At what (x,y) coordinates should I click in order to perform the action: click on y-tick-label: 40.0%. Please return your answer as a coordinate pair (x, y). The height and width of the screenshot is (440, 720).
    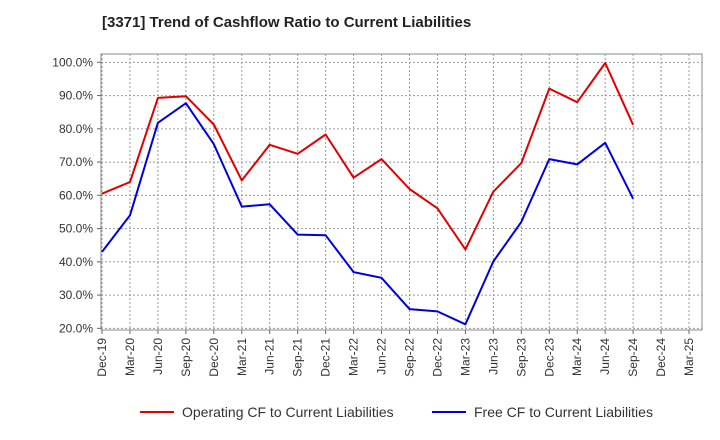
    Looking at the image, I should click on (76, 262).